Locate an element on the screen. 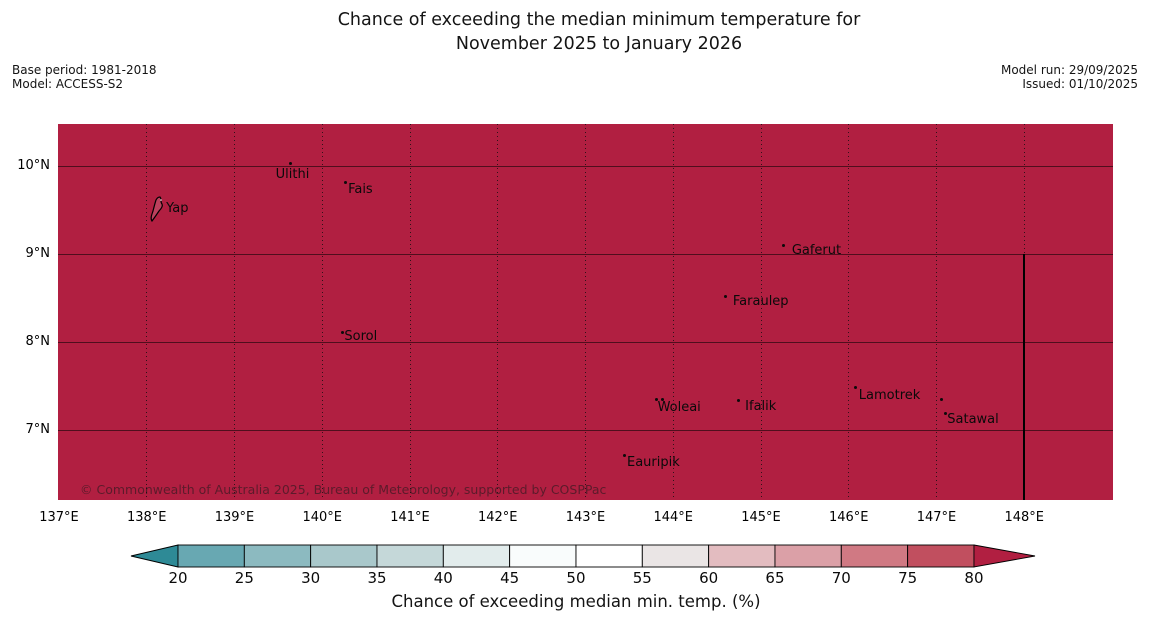  island-marker-ifalik is located at coordinates (738, 400).